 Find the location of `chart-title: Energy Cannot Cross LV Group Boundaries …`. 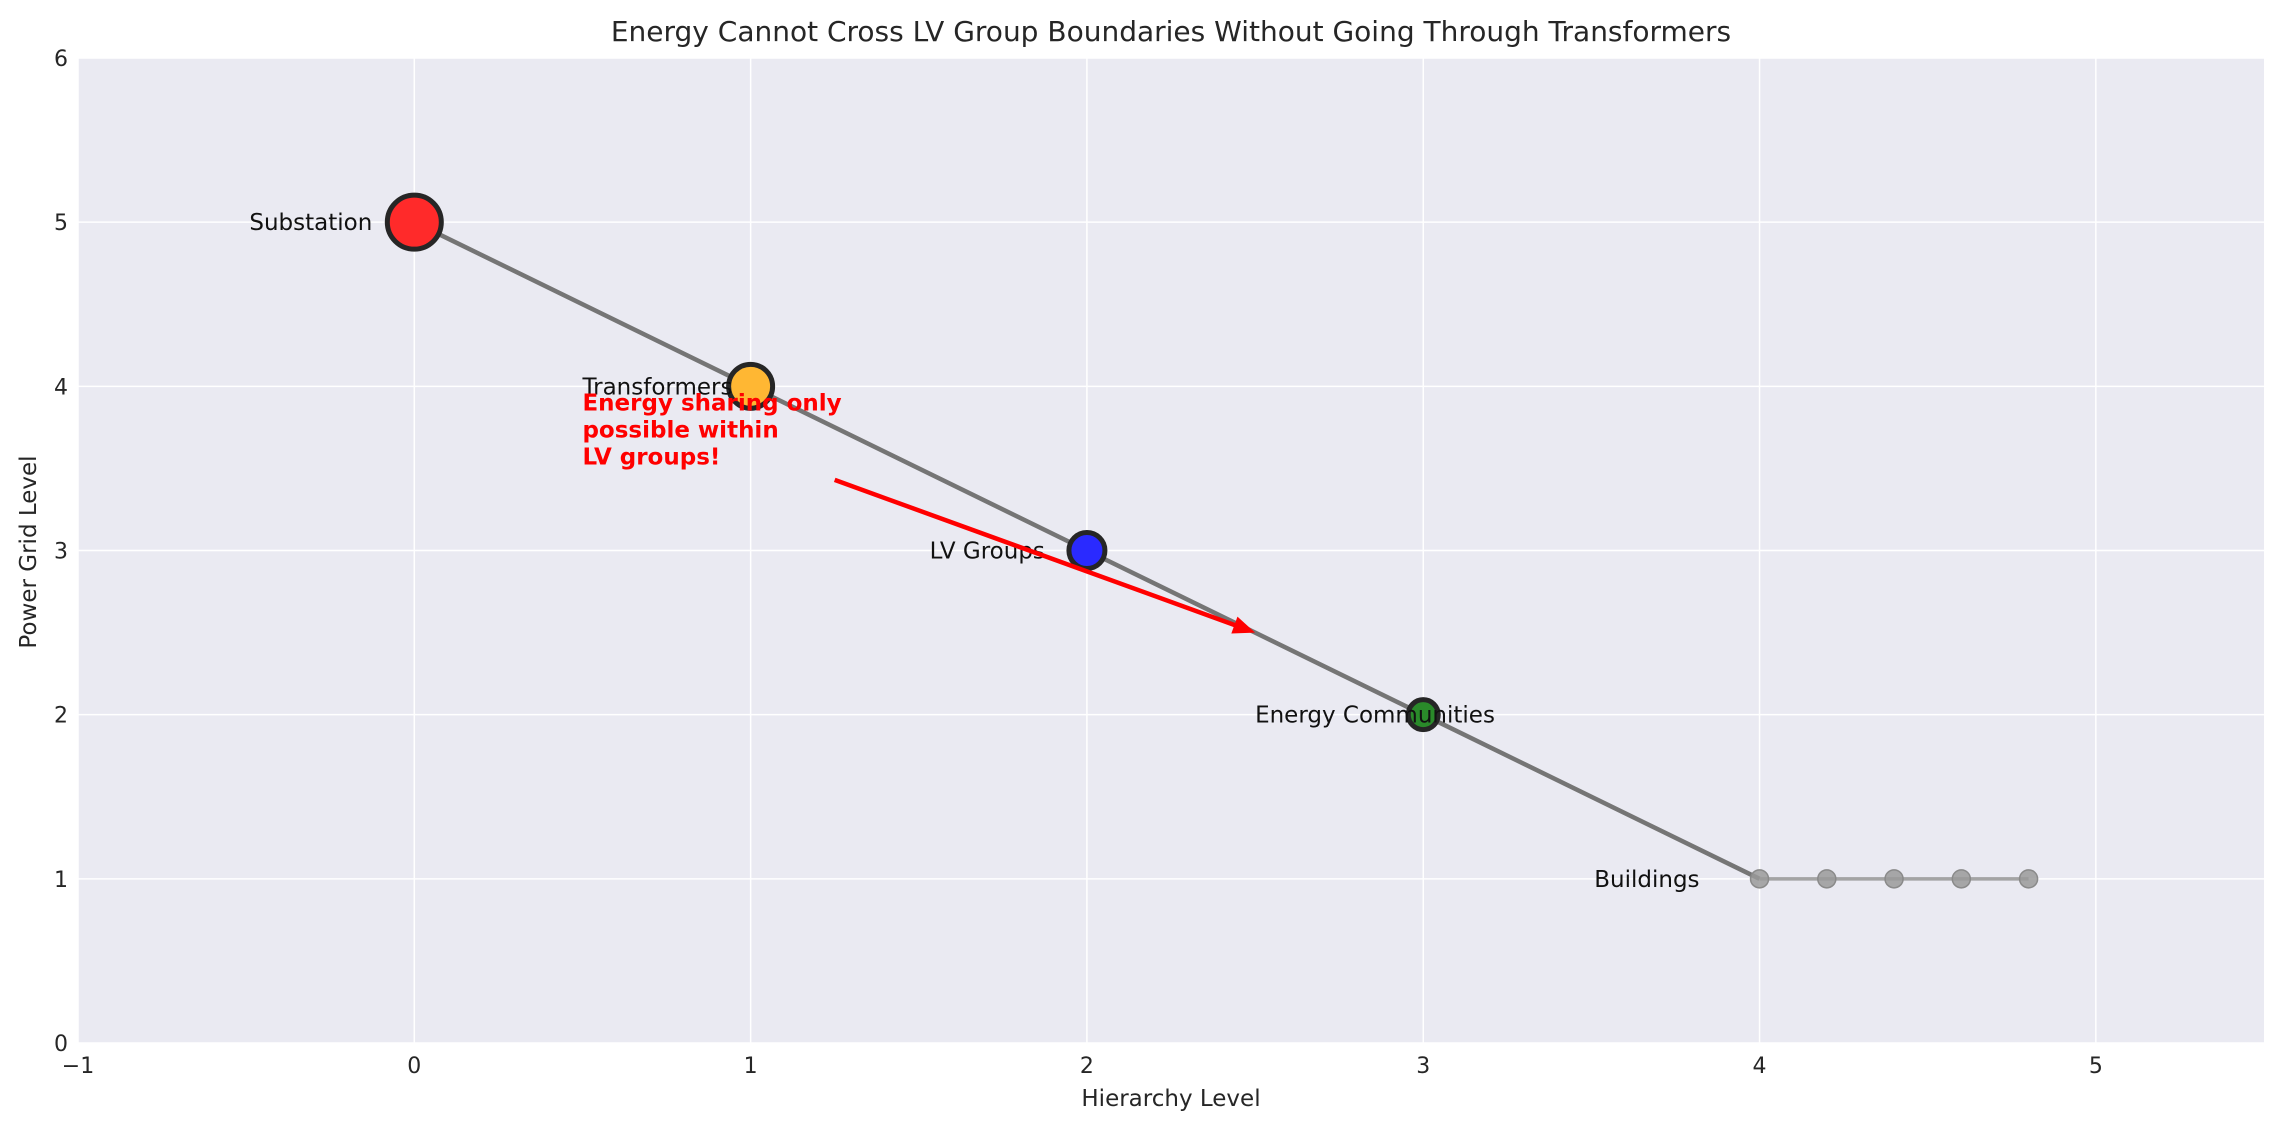

chart-title: Energy Cannot Cross LV Group Boundaries … is located at coordinates (1171, 31).